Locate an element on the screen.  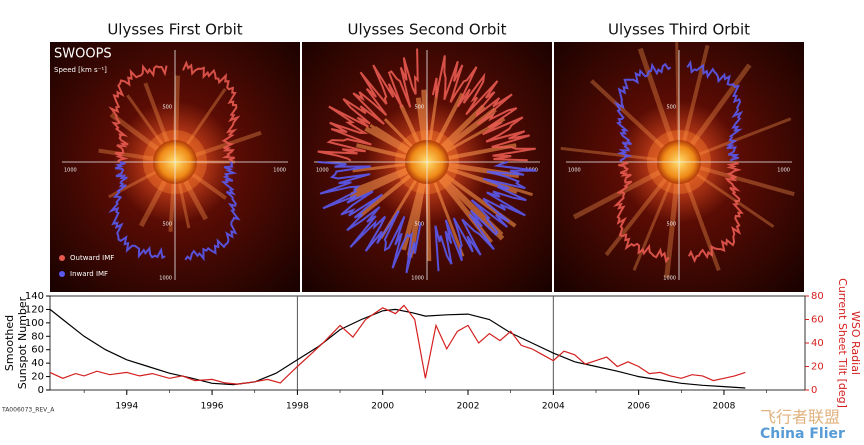
y2-tick-label: 40 is located at coordinates (817, 343).